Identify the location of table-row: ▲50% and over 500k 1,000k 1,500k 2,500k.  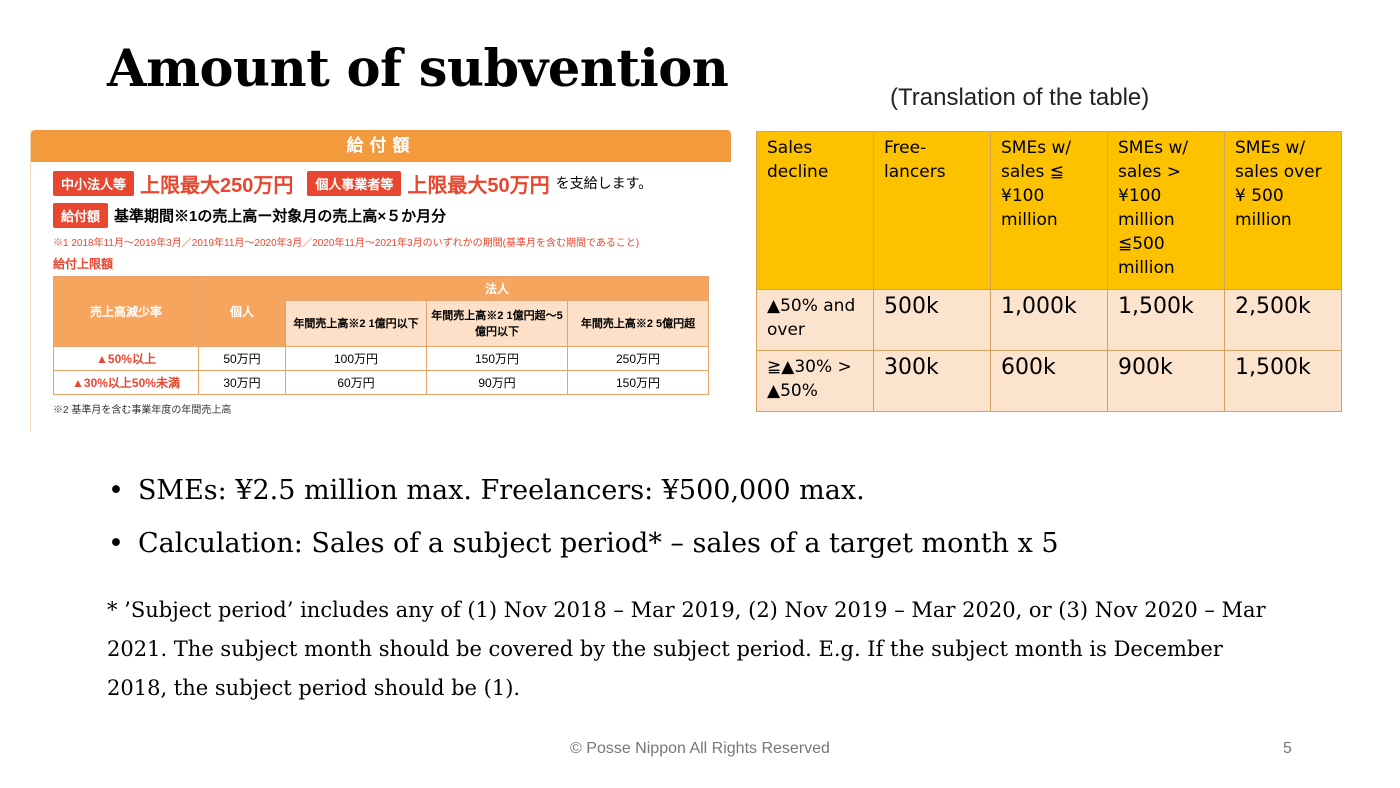
(1049, 320).